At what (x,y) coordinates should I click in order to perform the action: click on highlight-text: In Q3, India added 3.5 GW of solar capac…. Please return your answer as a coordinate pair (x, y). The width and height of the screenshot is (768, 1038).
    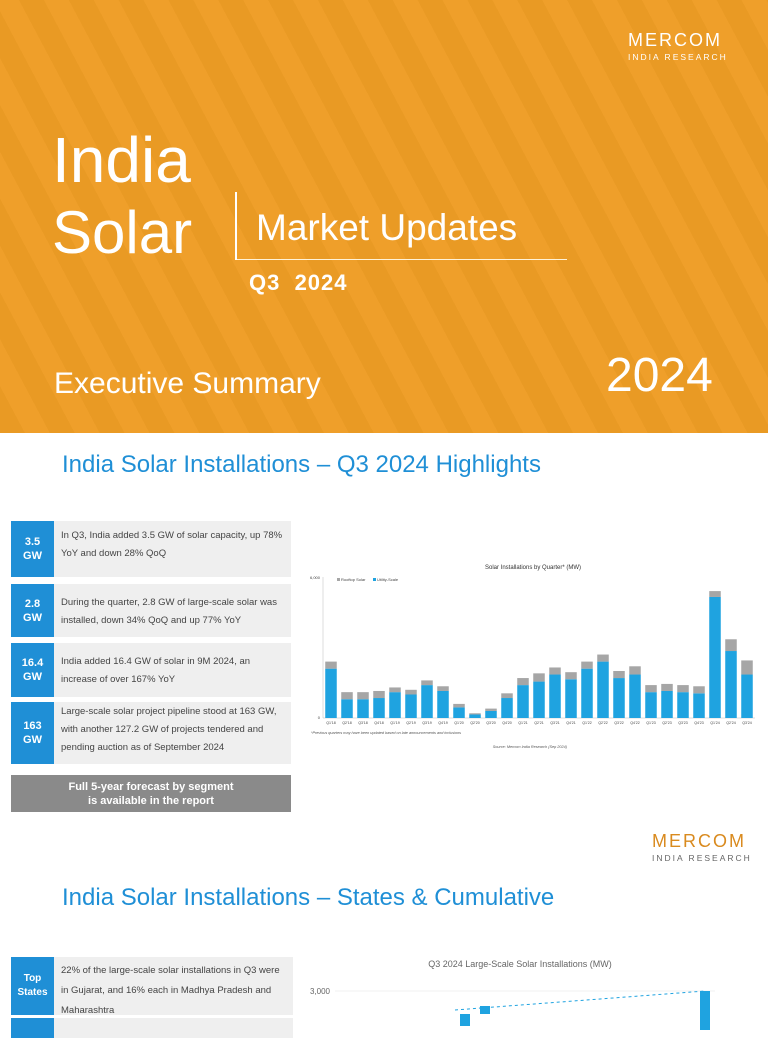
    Looking at the image, I should click on (172, 544).